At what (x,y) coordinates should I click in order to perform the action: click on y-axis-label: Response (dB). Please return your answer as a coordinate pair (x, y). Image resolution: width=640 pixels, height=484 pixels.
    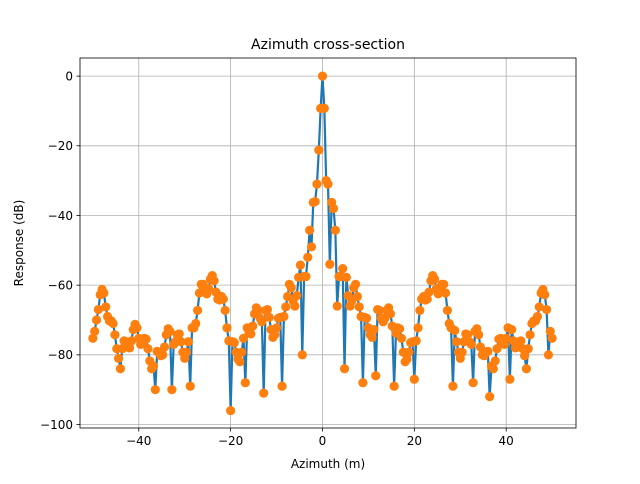
    Looking at the image, I should click on (19, 243).